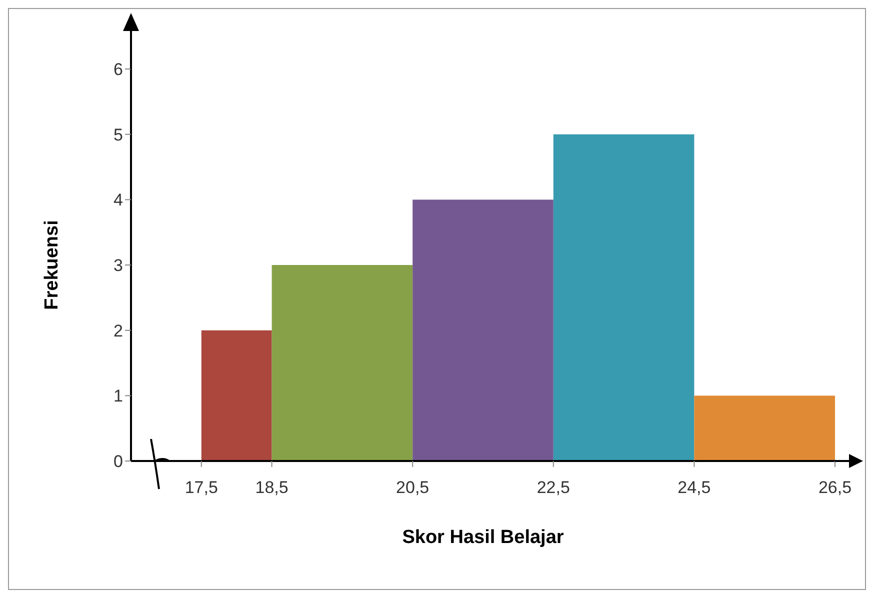 This screenshot has height=597, width=878. What do you see at coordinates (483, 537) in the screenshot?
I see `x-axis-title: Skor Hasil Belajar` at bounding box center [483, 537].